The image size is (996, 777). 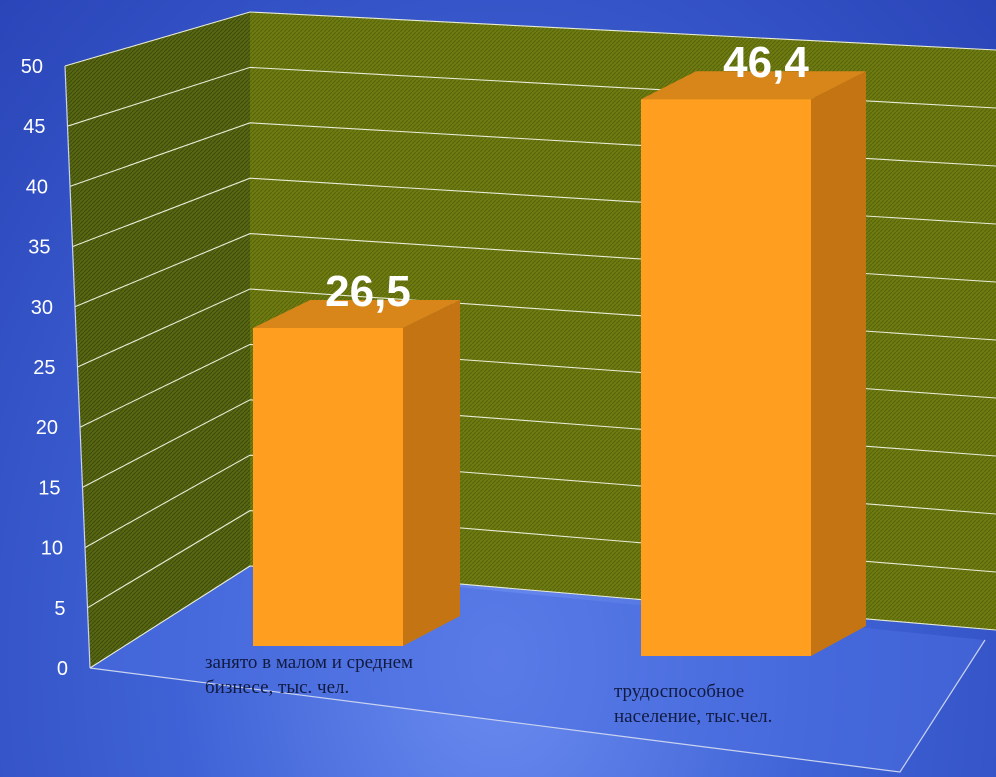 What do you see at coordinates (47, 428) in the screenshot?
I see `y-tick-label-4: 20` at bounding box center [47, 428].